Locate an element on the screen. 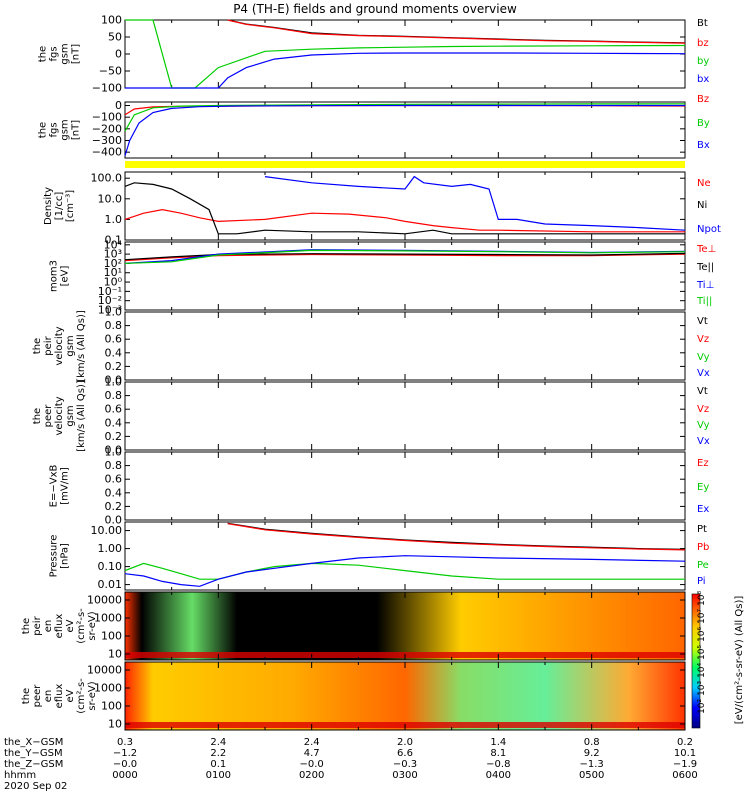  legend-Bx: Bx is located at coordinates (703, 145).